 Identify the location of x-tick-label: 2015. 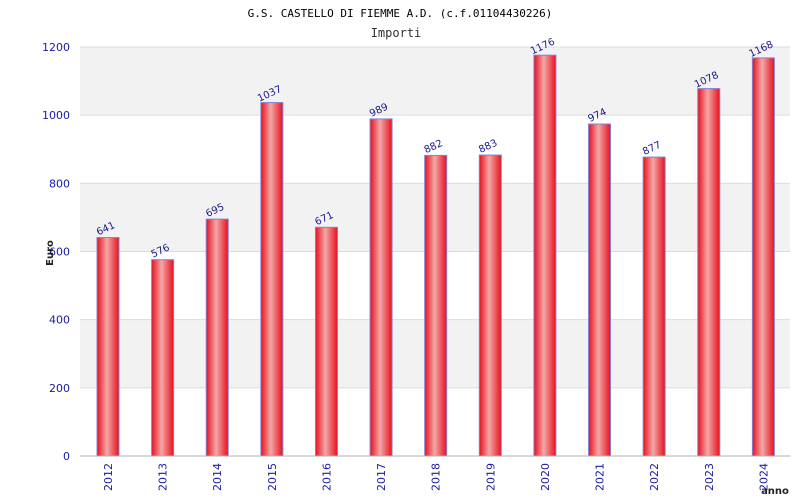
(272, 477).